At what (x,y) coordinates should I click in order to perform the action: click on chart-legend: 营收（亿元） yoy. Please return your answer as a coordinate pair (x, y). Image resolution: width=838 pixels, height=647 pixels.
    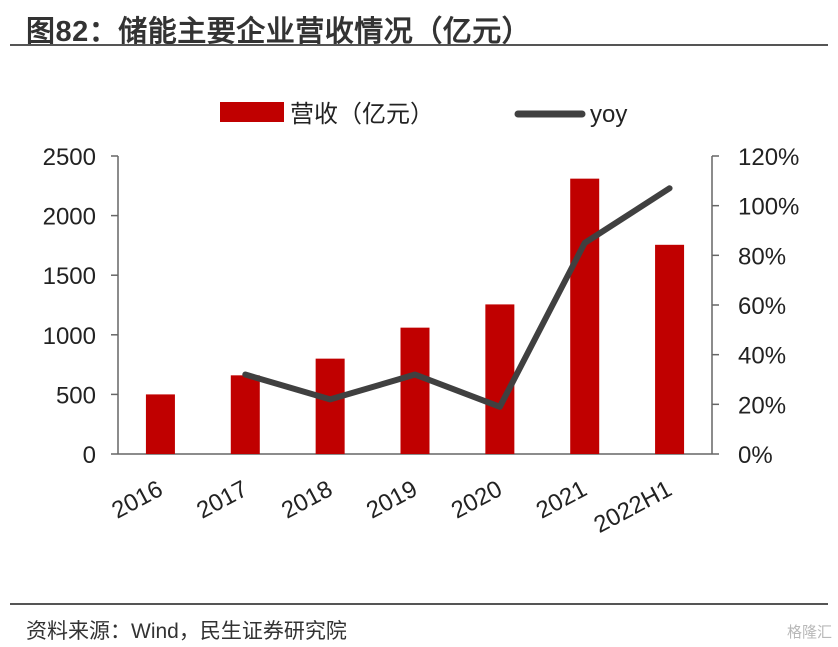
    Looking at the image, I should click on (423, 114).